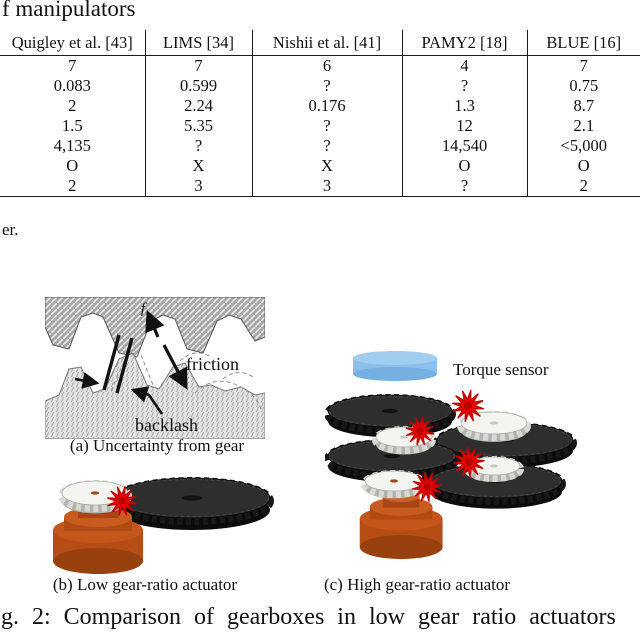 The image size is (640, 632). Describe the element at coordinates (69, 10) in the screenshot. I see `section-title-fragment: f manipulators` at that location.